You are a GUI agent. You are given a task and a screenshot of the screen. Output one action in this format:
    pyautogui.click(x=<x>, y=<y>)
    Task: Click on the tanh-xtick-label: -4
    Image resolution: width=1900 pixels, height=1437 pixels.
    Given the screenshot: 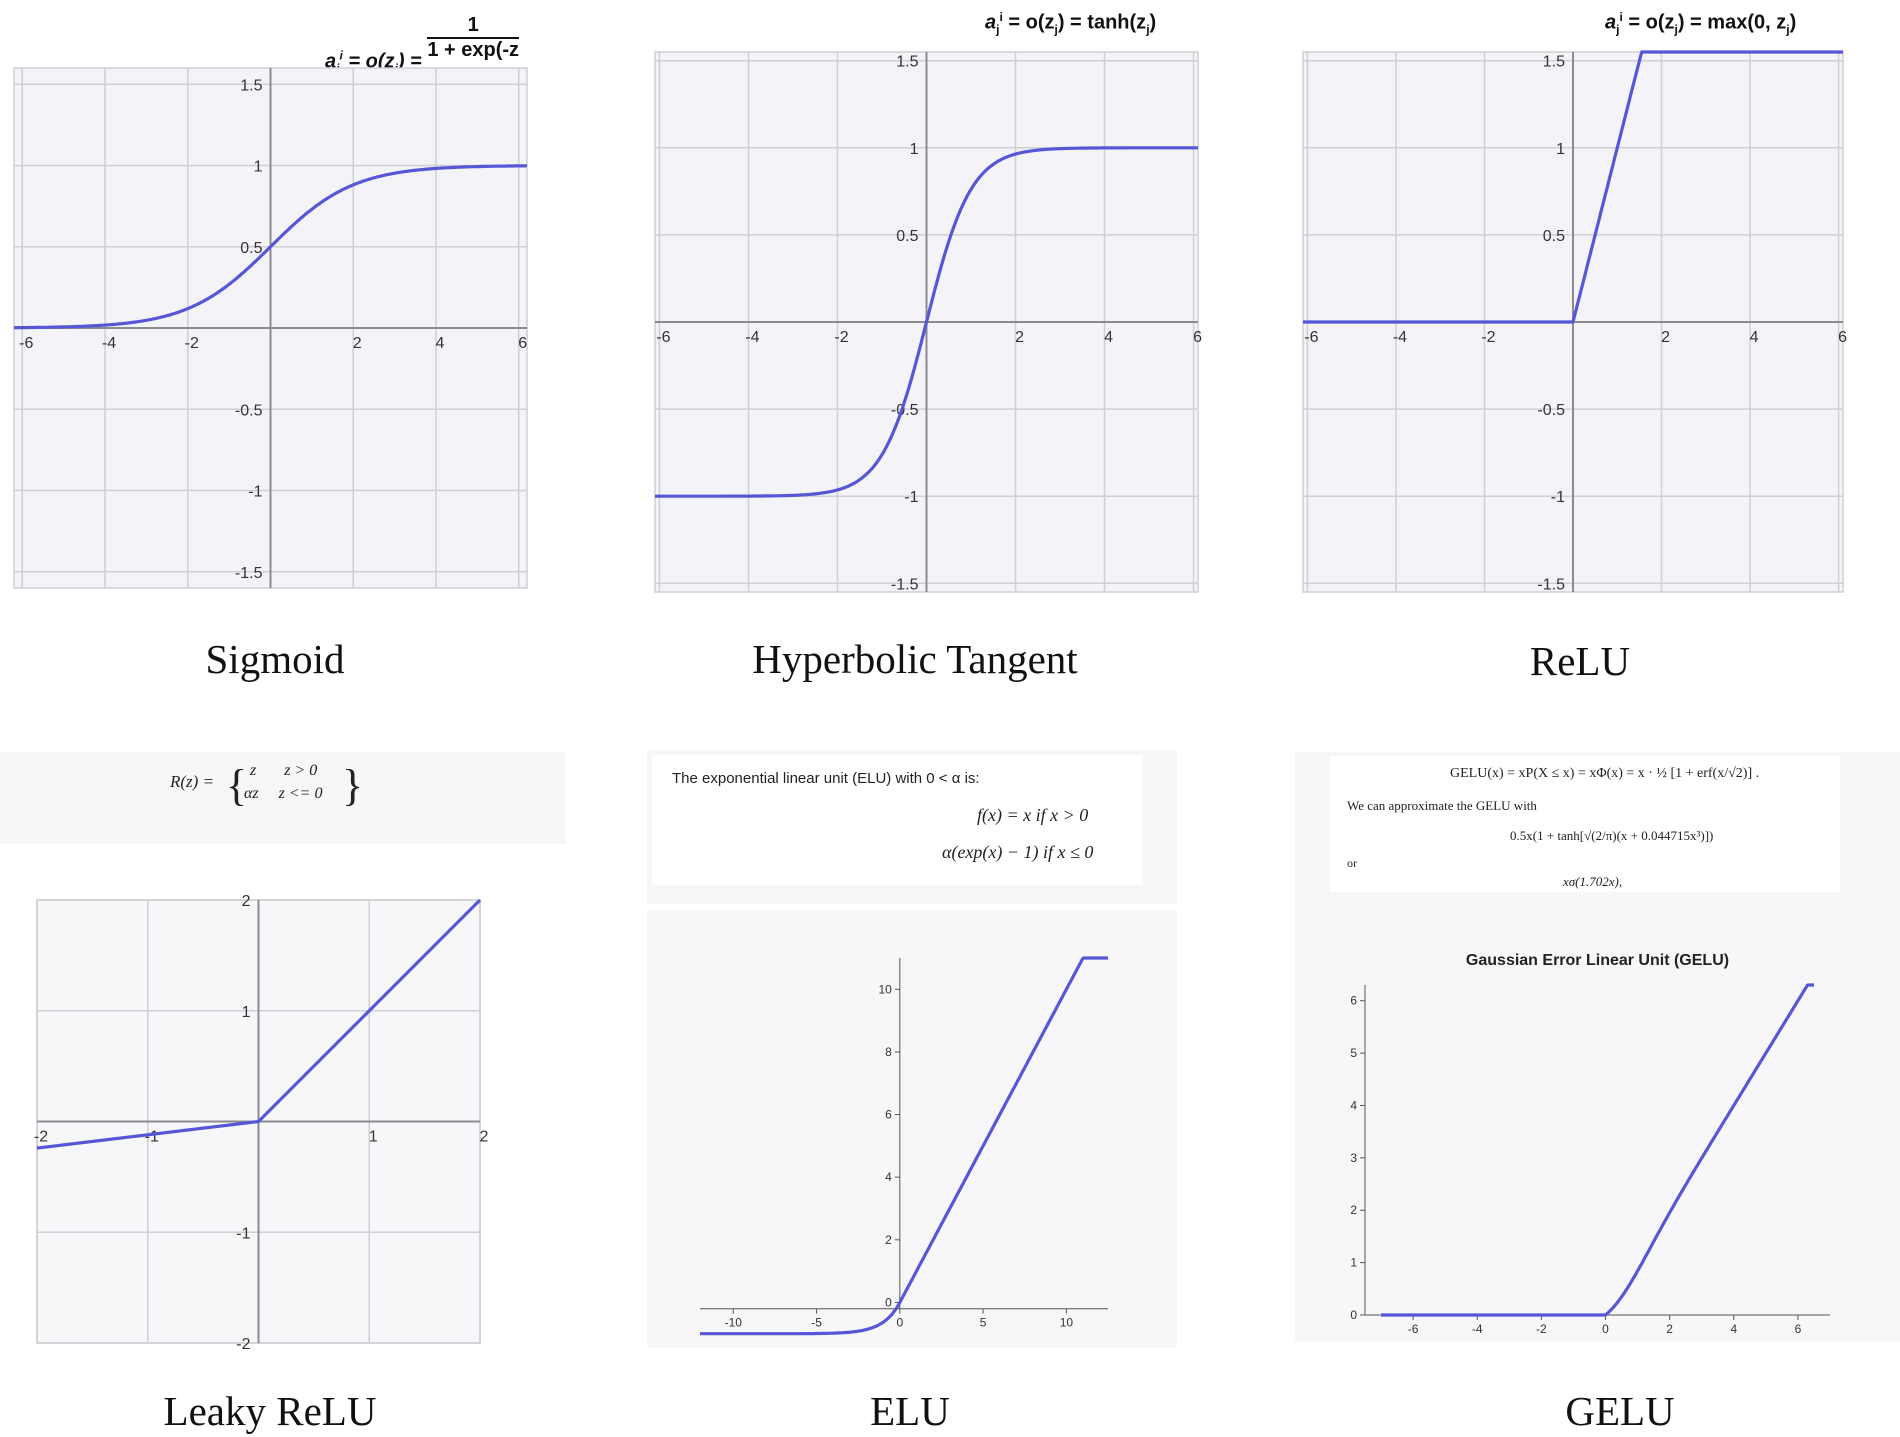 What is the action you would take?
    pyautogui.click(x=752, y=337)
    